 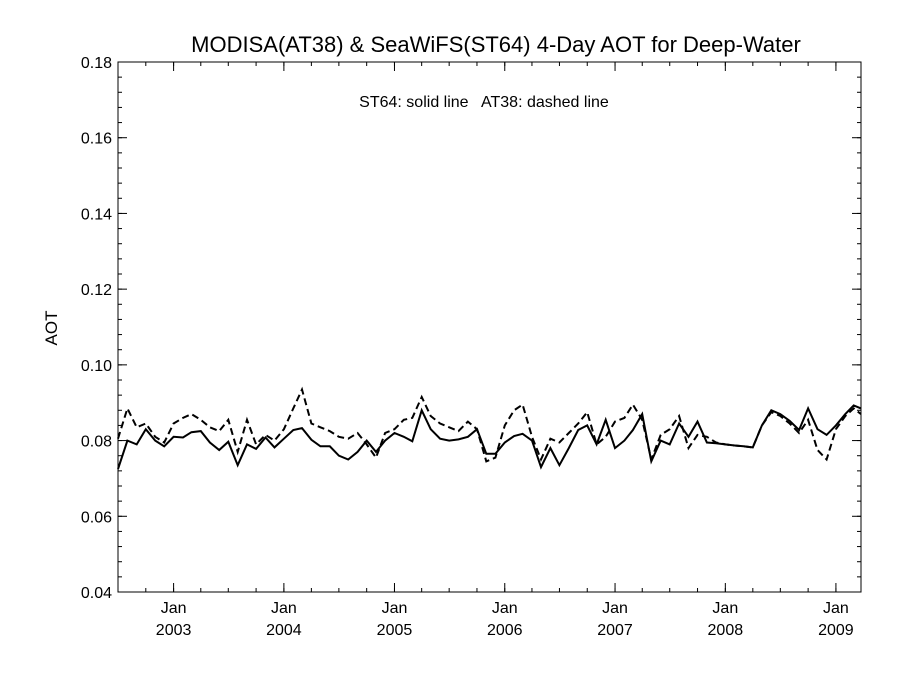 I want to click on series-line-at38, so click(x=489, y=424).